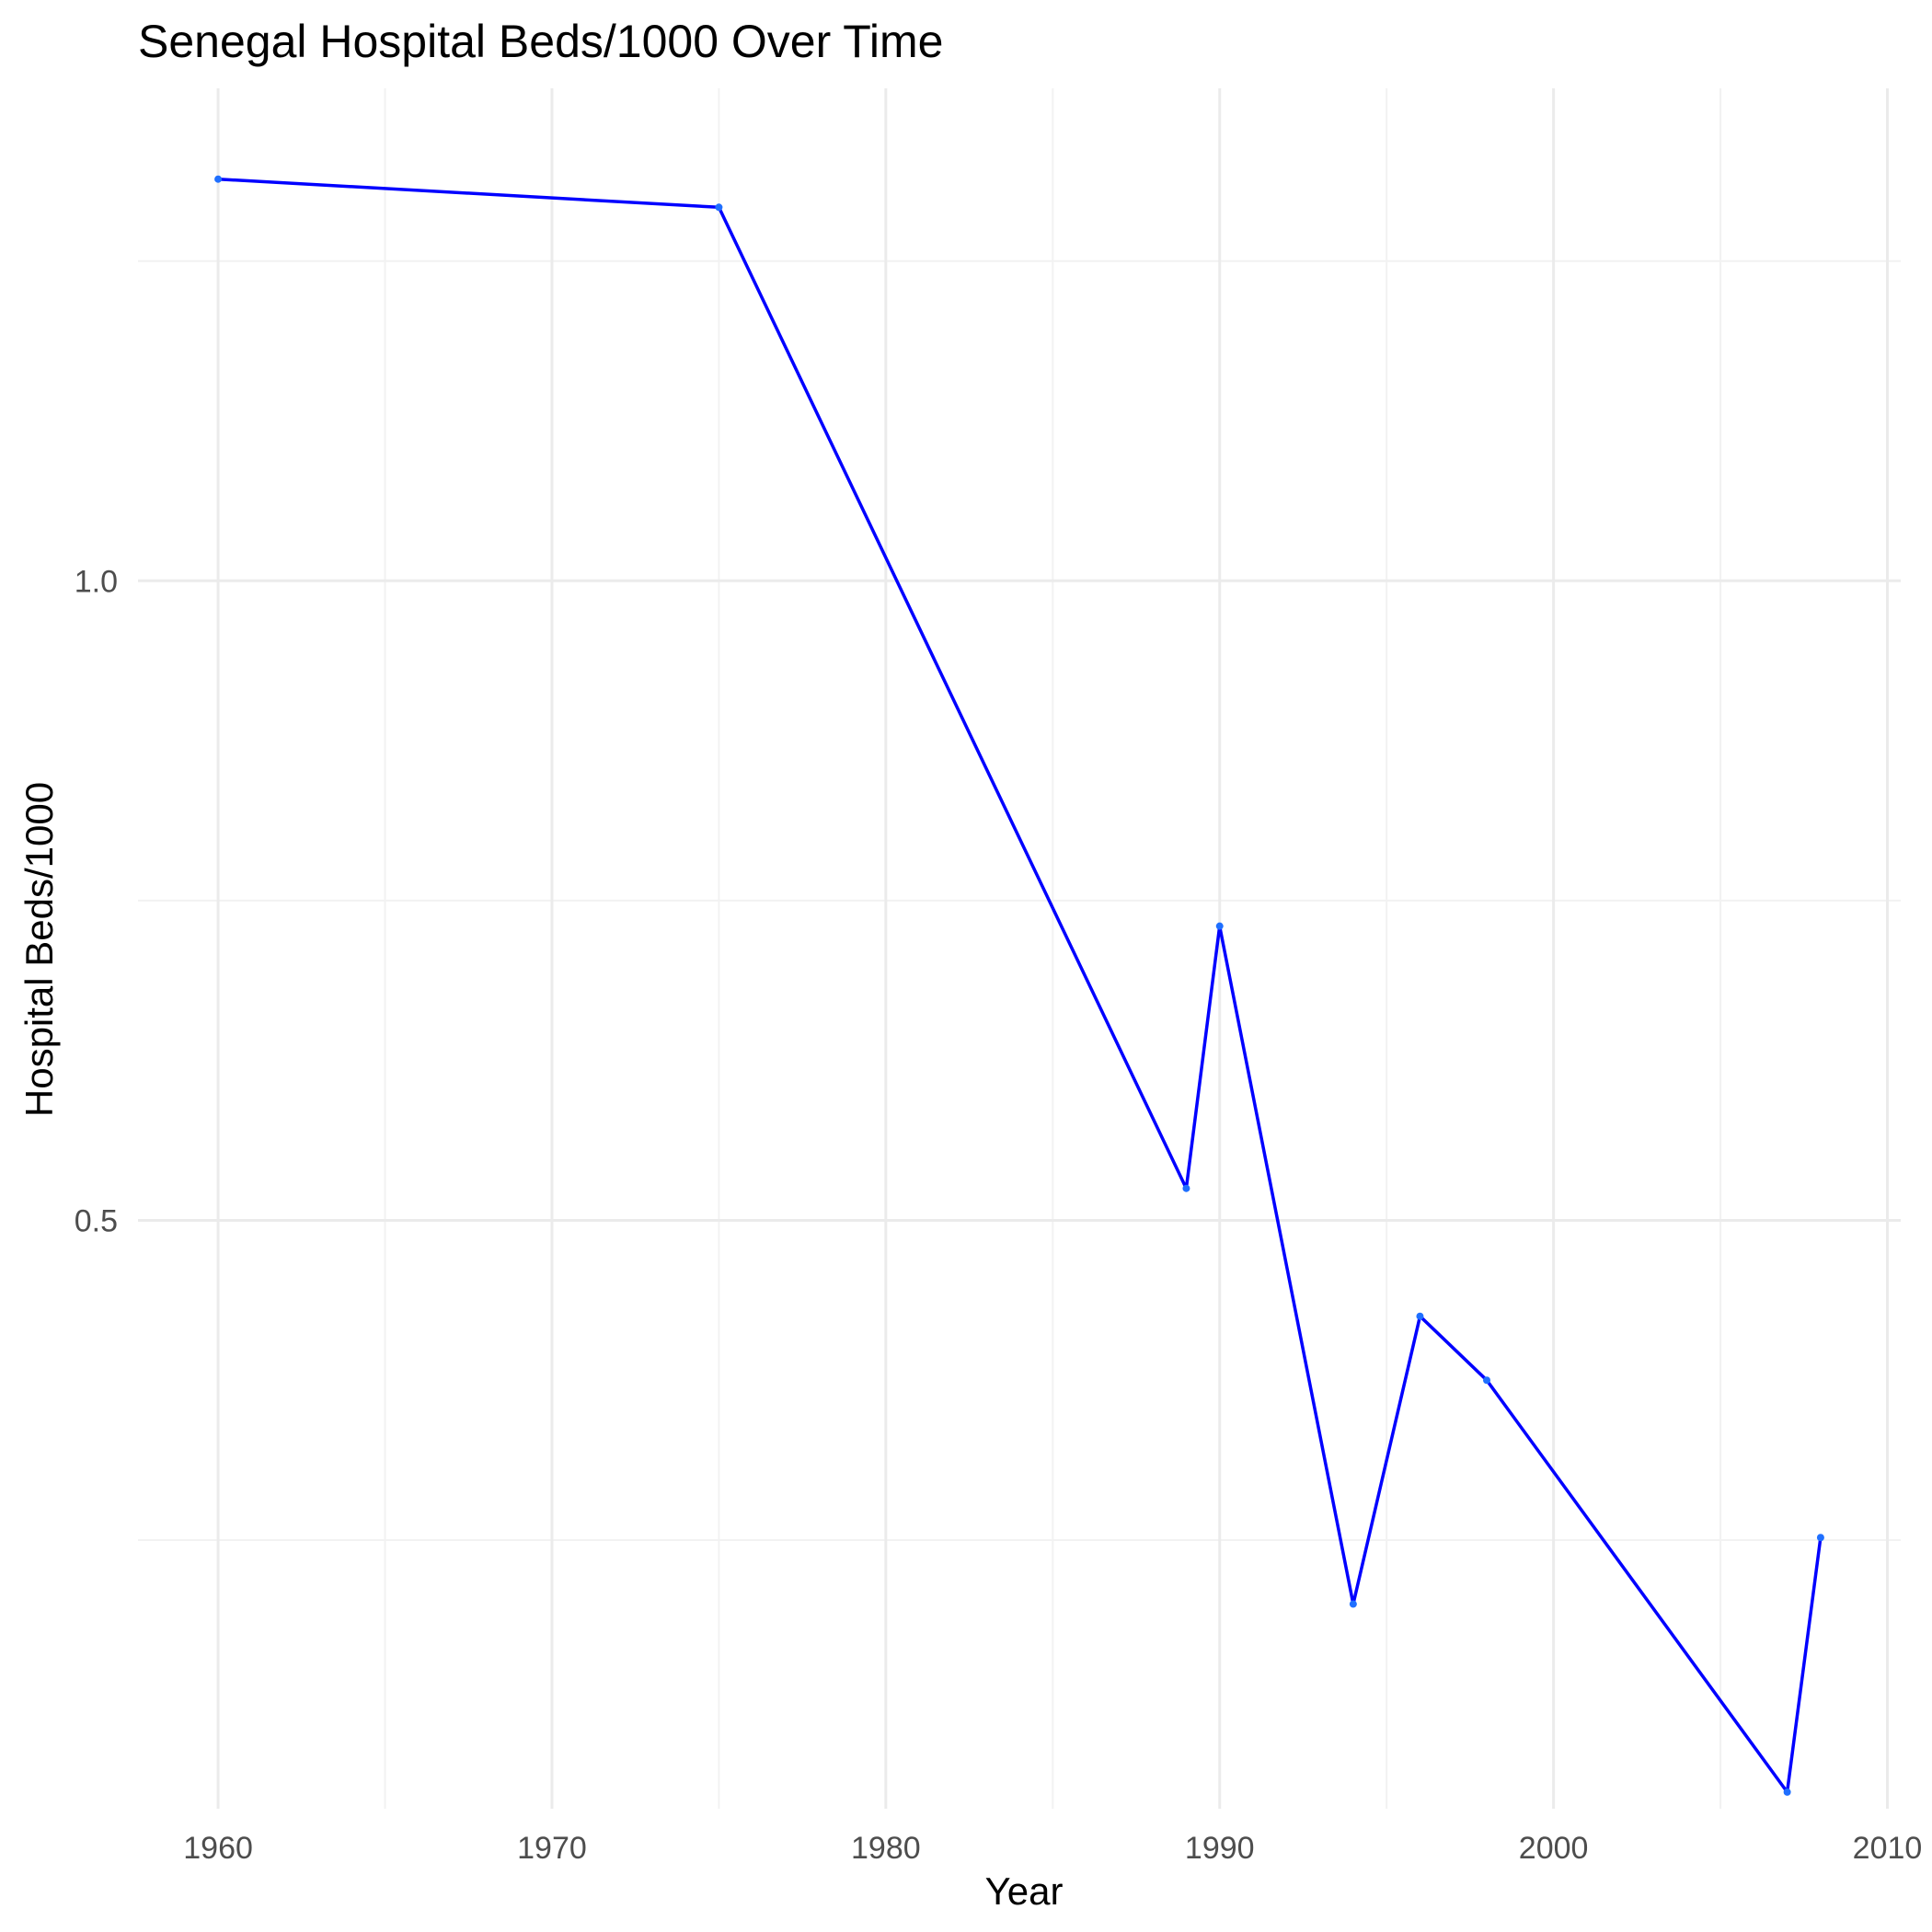 This screenshot has width=1932, height=1932. What do you see at coordinates (1888, 1848) in the screenshot?
I see `x-tick-label: 2010` at bounding box center [1888, 1848].